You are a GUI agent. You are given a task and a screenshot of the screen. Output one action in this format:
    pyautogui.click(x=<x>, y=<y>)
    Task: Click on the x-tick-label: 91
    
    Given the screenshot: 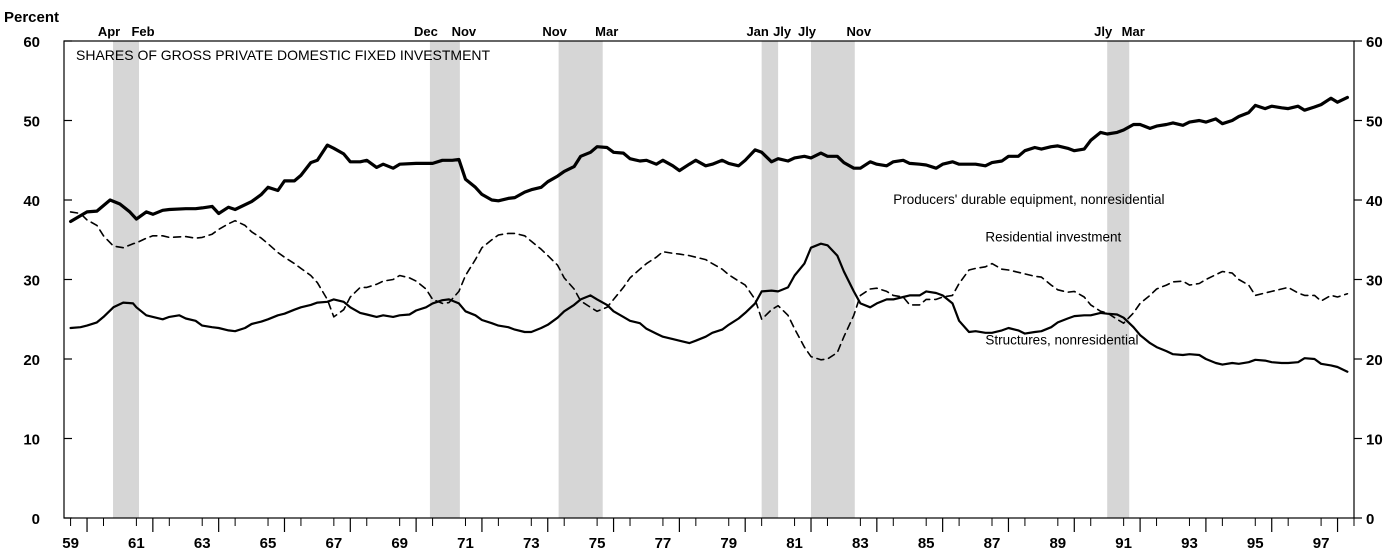 What is the action you would take?
    pyautogui.click(x=1123, y=543)
    